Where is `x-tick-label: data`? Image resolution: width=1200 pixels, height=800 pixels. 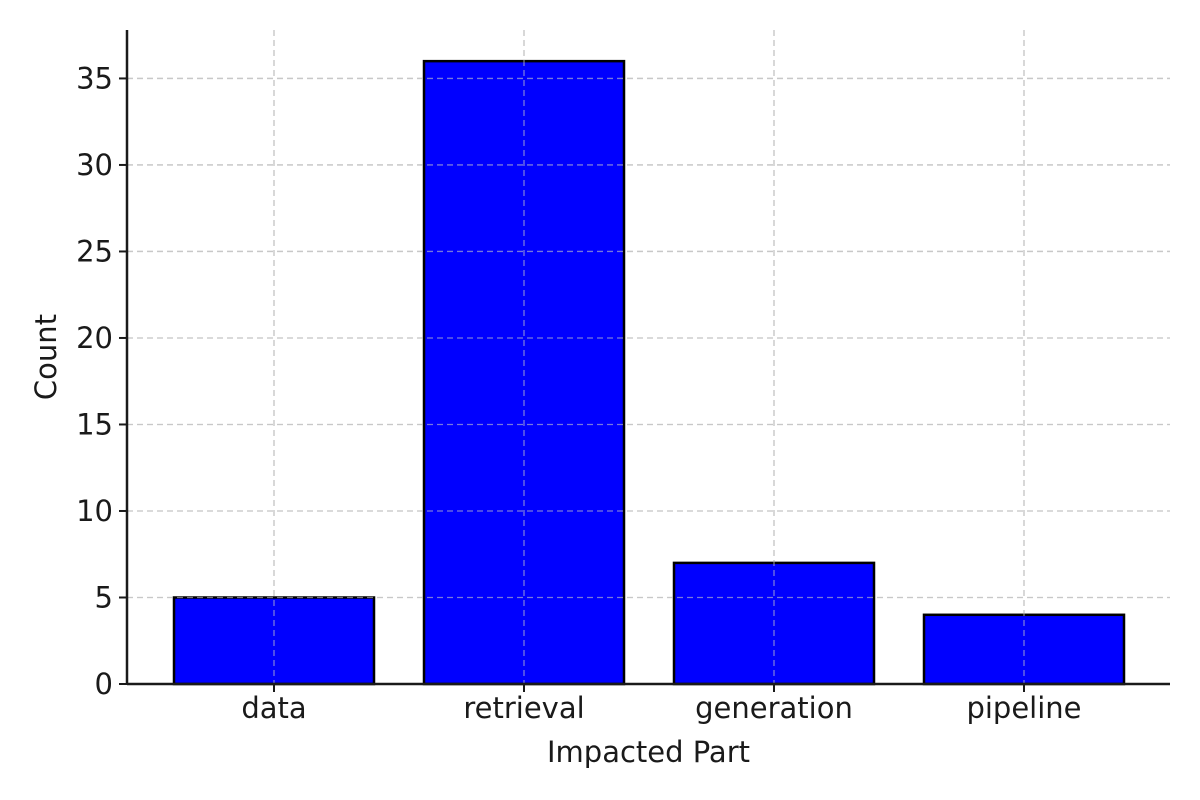
x-tick-label: data is located at coordinates (273, 708).